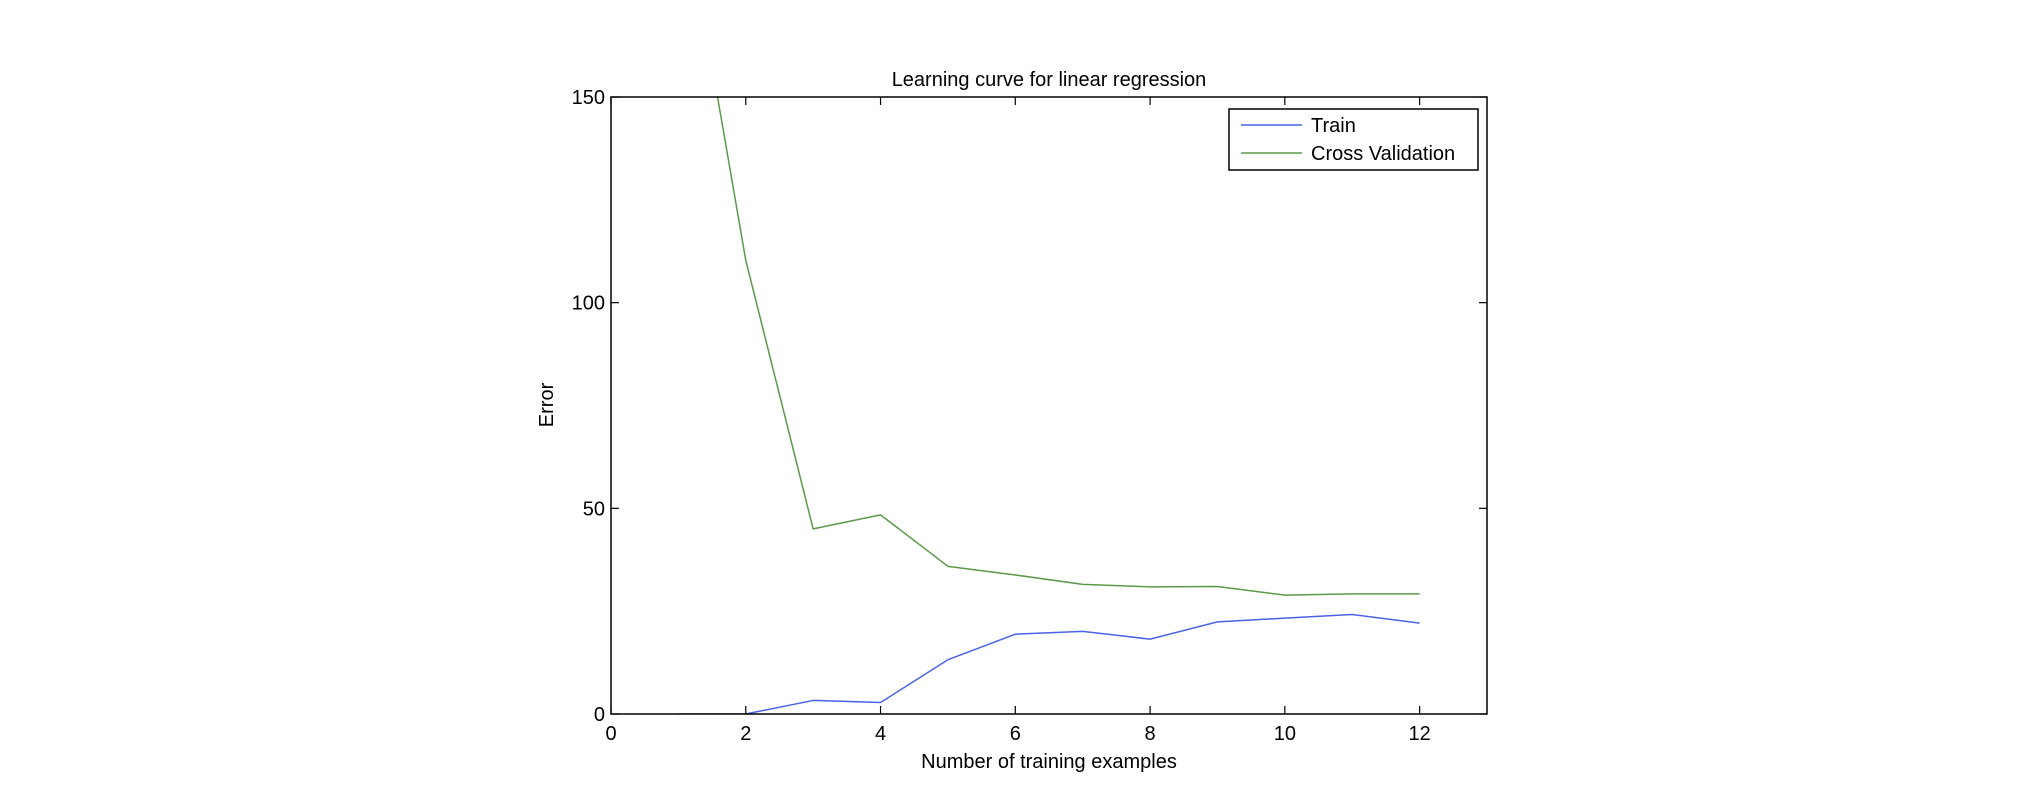 The height and width of the screenshot is (803, 2024). I want to click on legend-label-train: Train, so click(1333, 126).